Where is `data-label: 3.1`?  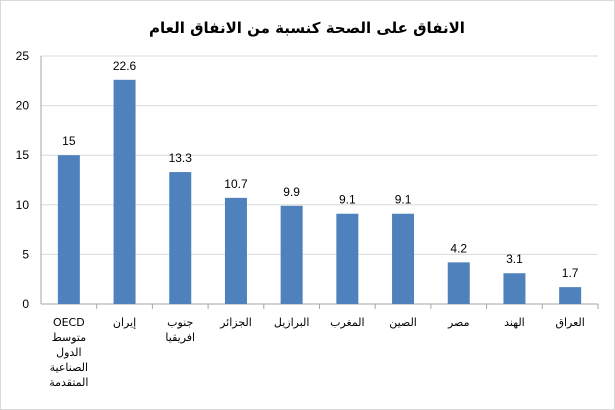
data-label: 3.1 is located at coordinates (514, 259).